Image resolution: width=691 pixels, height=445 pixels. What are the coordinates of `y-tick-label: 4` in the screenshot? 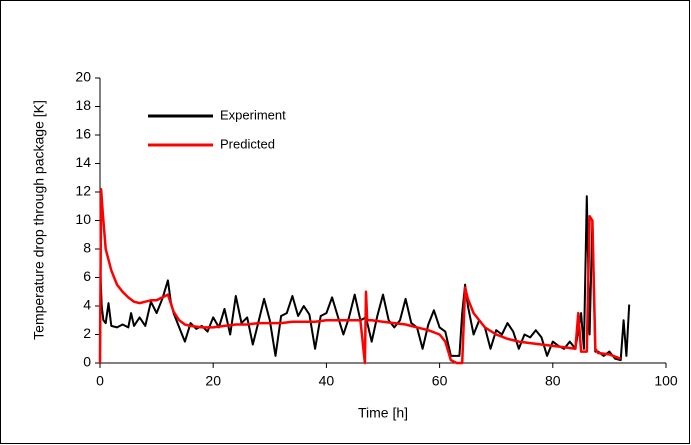 It's located at (87, 305).